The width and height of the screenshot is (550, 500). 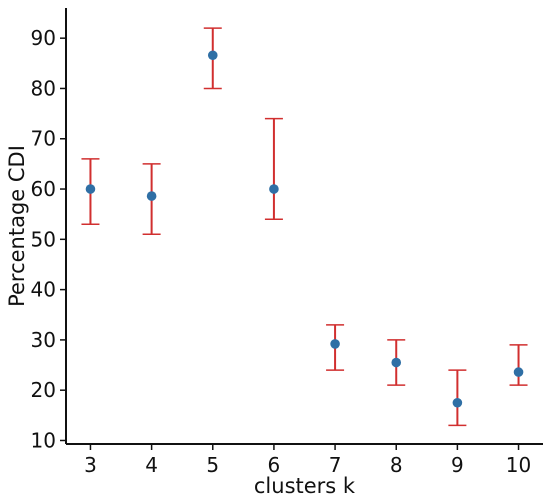 I want to click on x-tick-label: 6, so click(x=274, y=465).